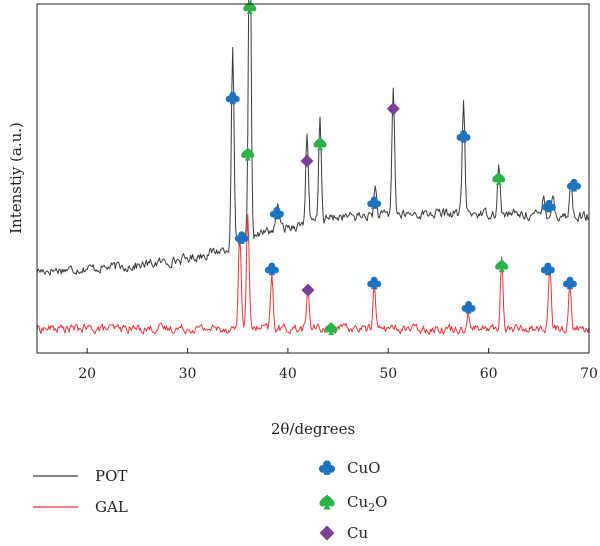 The width and height of the screenshot is (600, 546). What do you see at coordinates (87, 374) in the screenshot?
I see `x-tick-label-20: 20` at bounding box center [87, 374].